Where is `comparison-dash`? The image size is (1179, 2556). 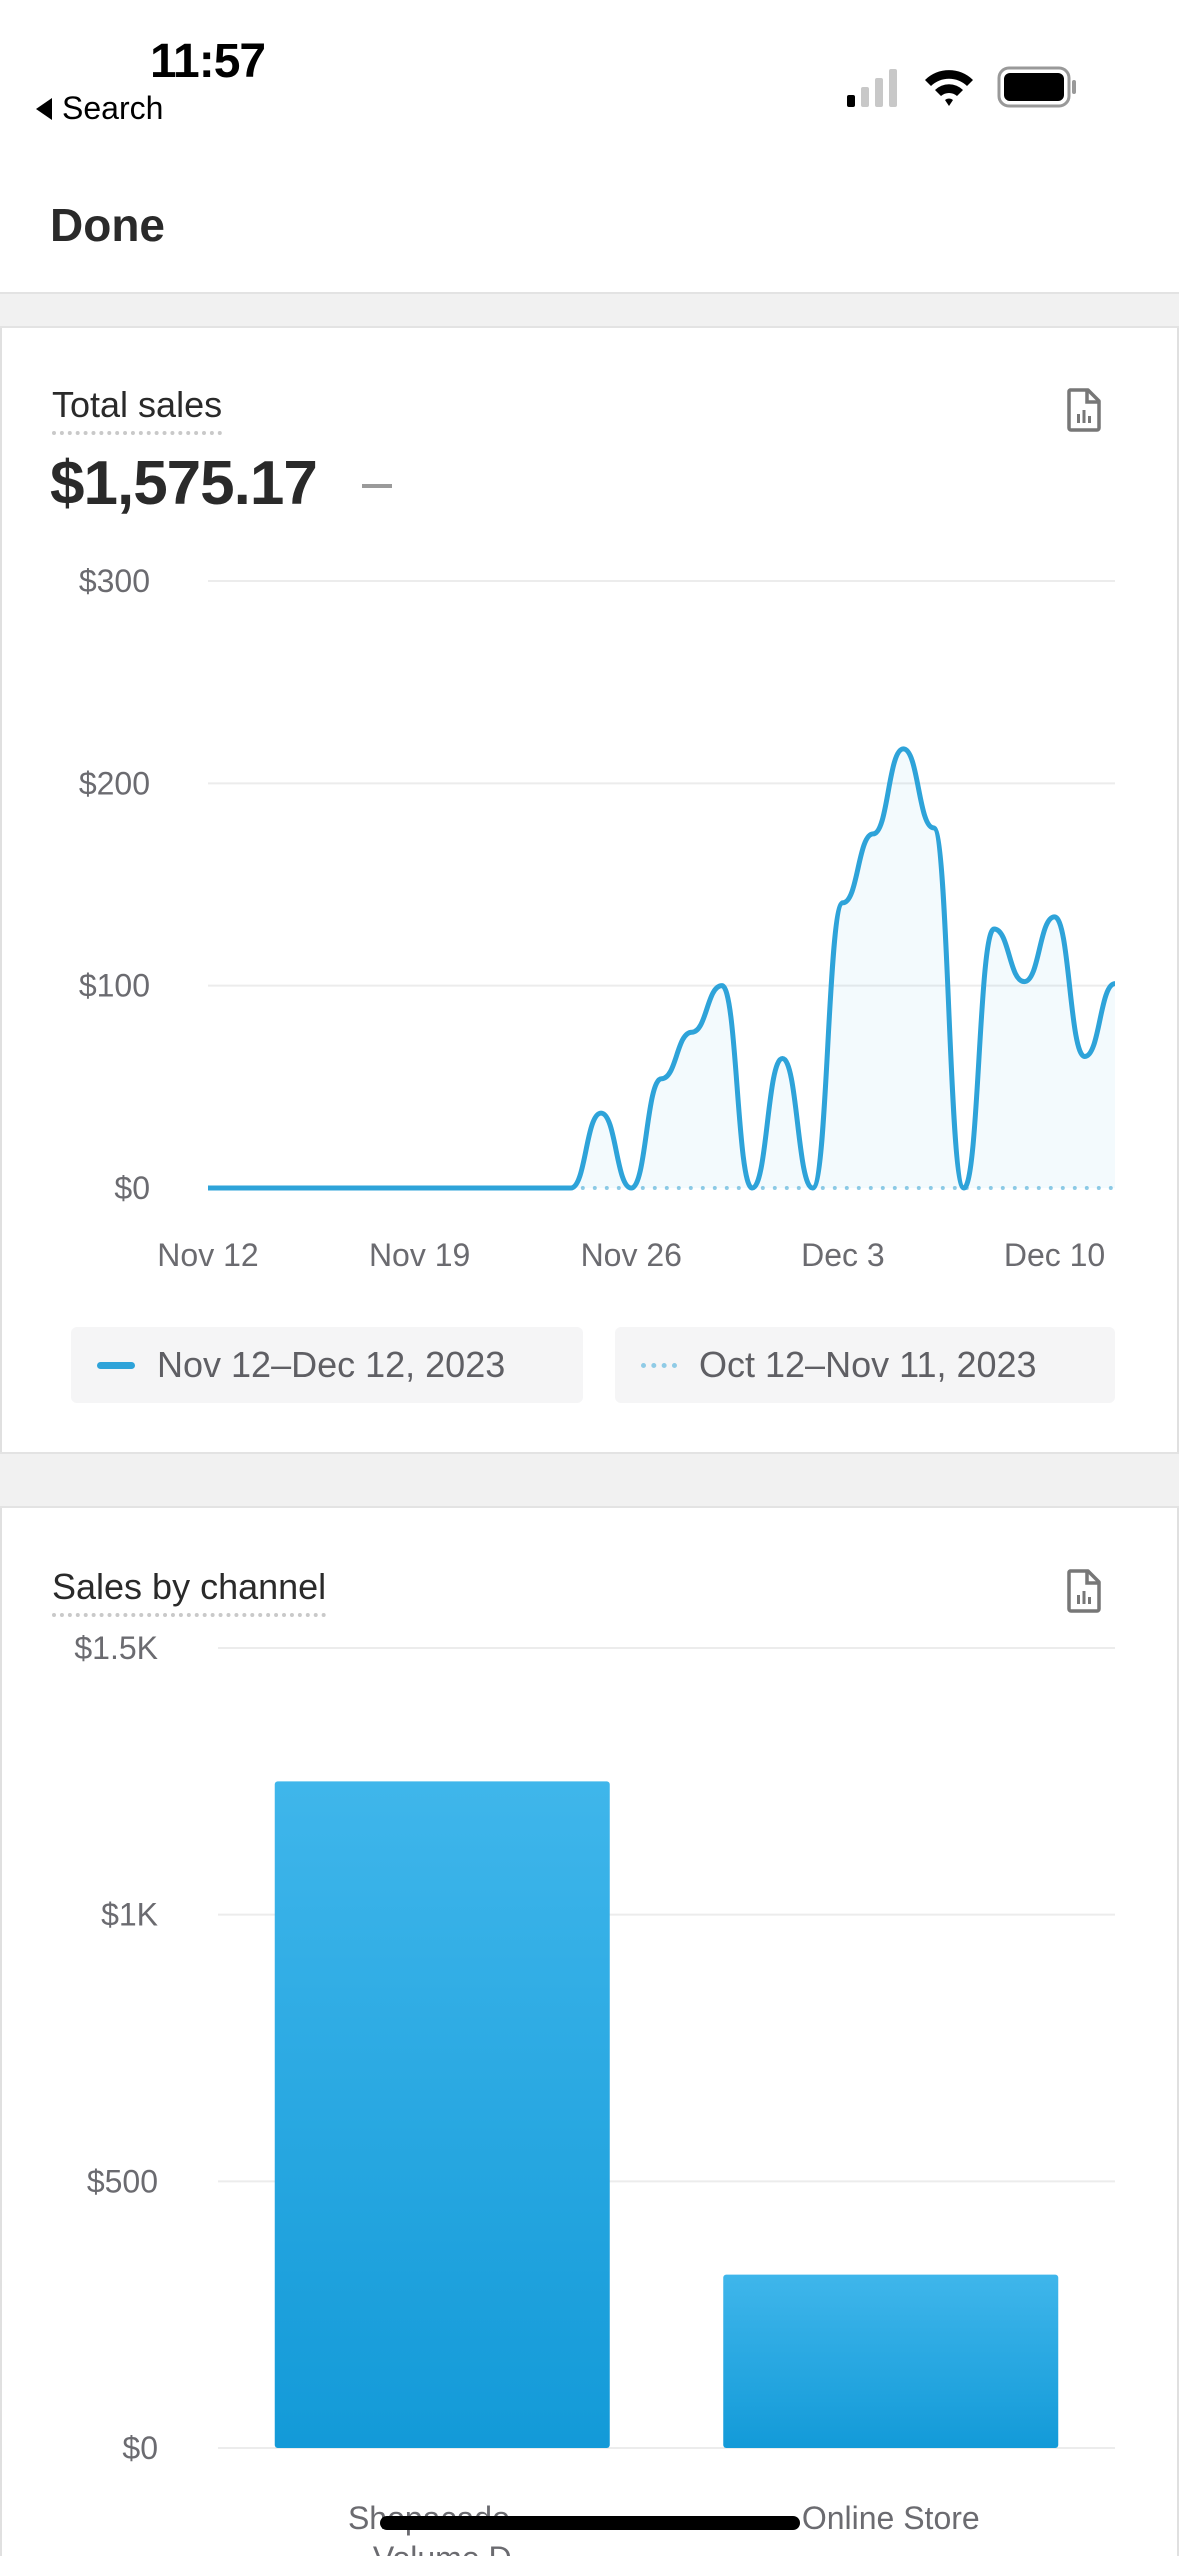 comparison-dash is located at coordinates (377, 486).